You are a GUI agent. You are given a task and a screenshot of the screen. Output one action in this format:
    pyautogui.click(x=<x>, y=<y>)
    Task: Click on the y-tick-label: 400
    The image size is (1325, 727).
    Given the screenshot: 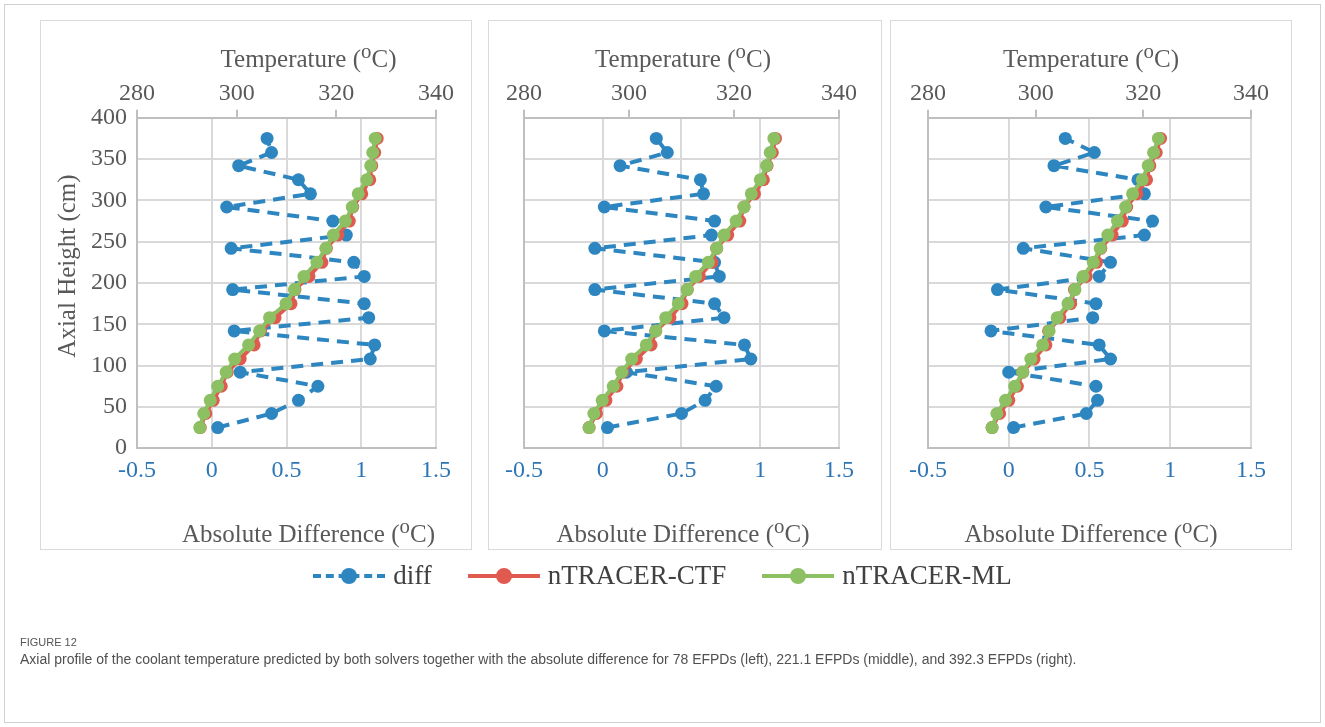 What is the action you would take?
    pyautogui.click(x=109, y=116)
    